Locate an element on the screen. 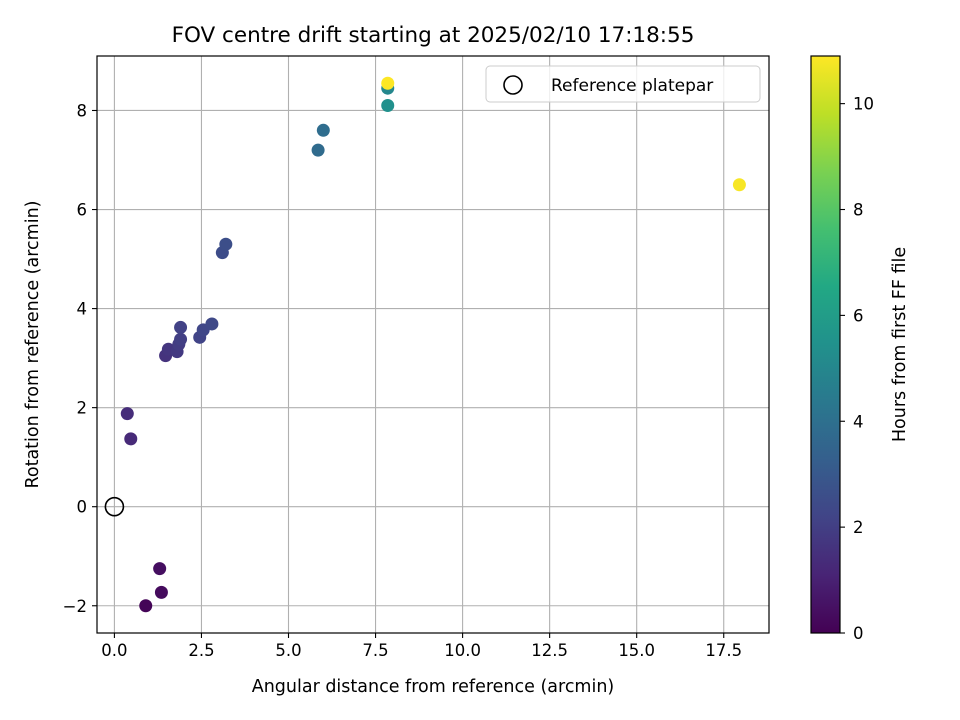 This screenshot has height=720, width=960. colorbar-gradient is located at coordinates (825, 344).